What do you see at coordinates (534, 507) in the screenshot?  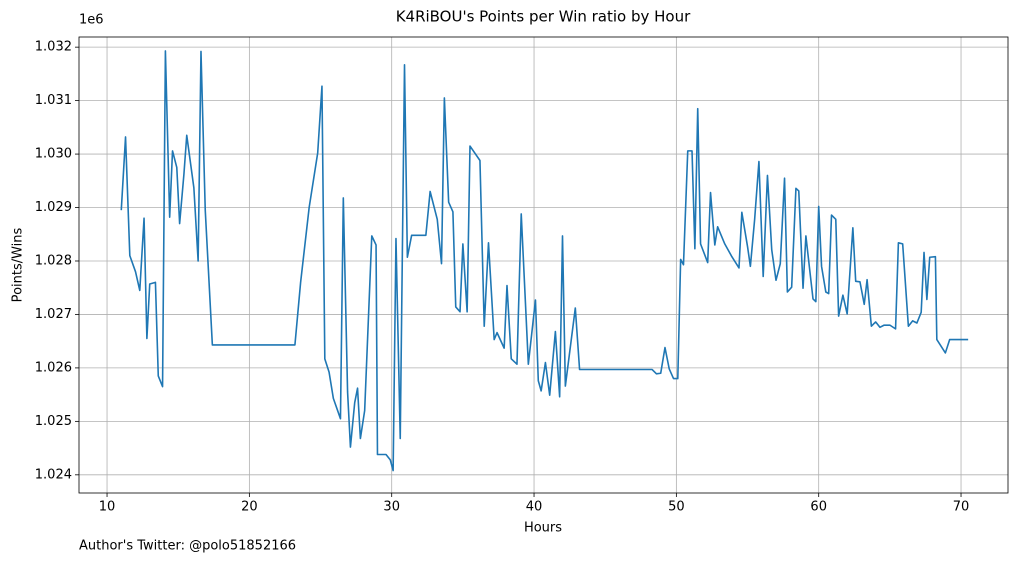 I see `x-tick-label: 40` at bounding box center [534, 507].